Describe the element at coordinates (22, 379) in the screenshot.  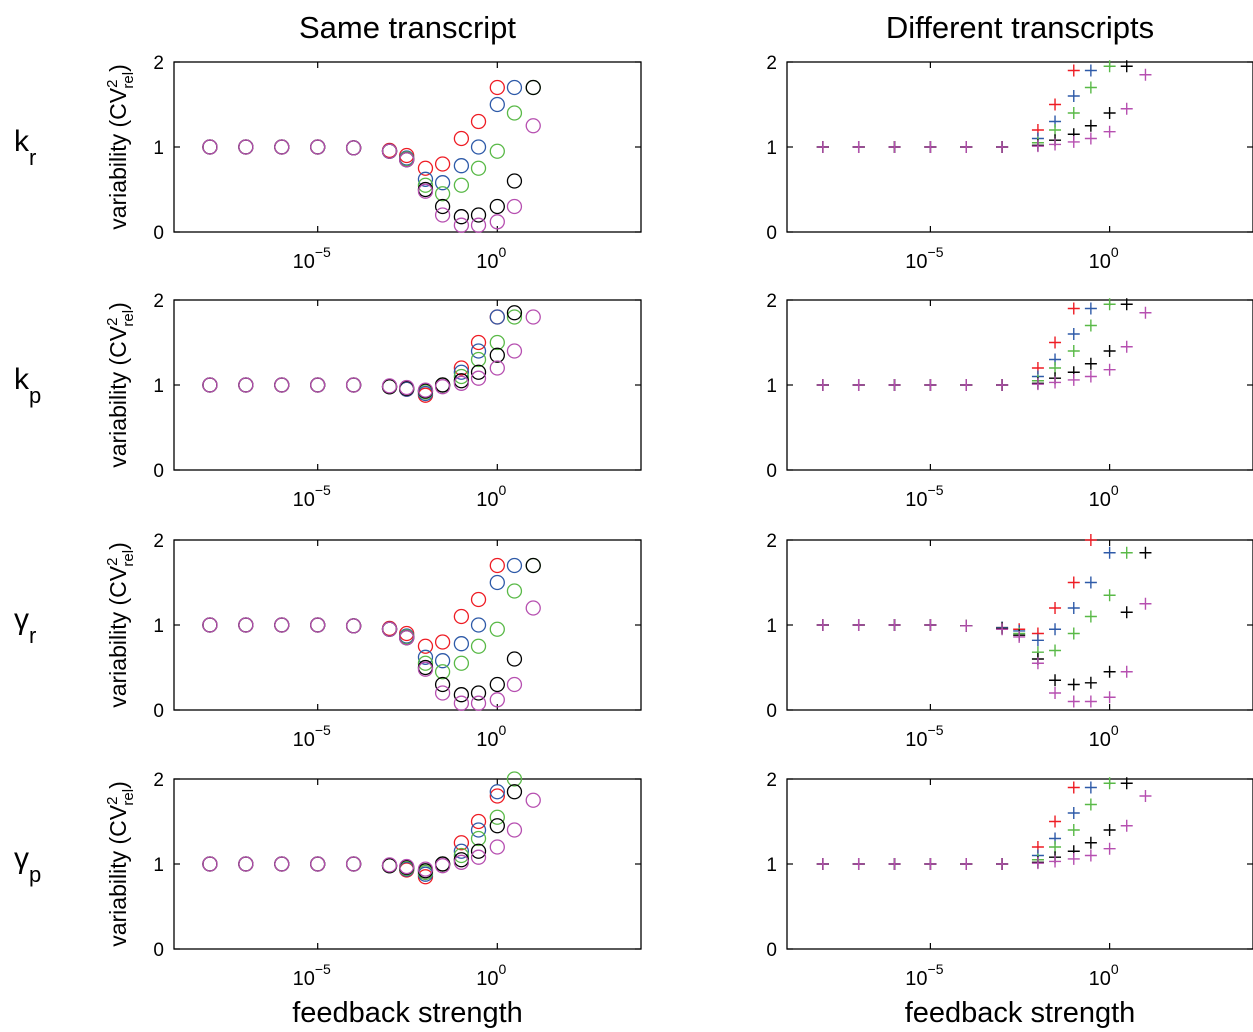
I see `row-label-symbol: k` at that location.